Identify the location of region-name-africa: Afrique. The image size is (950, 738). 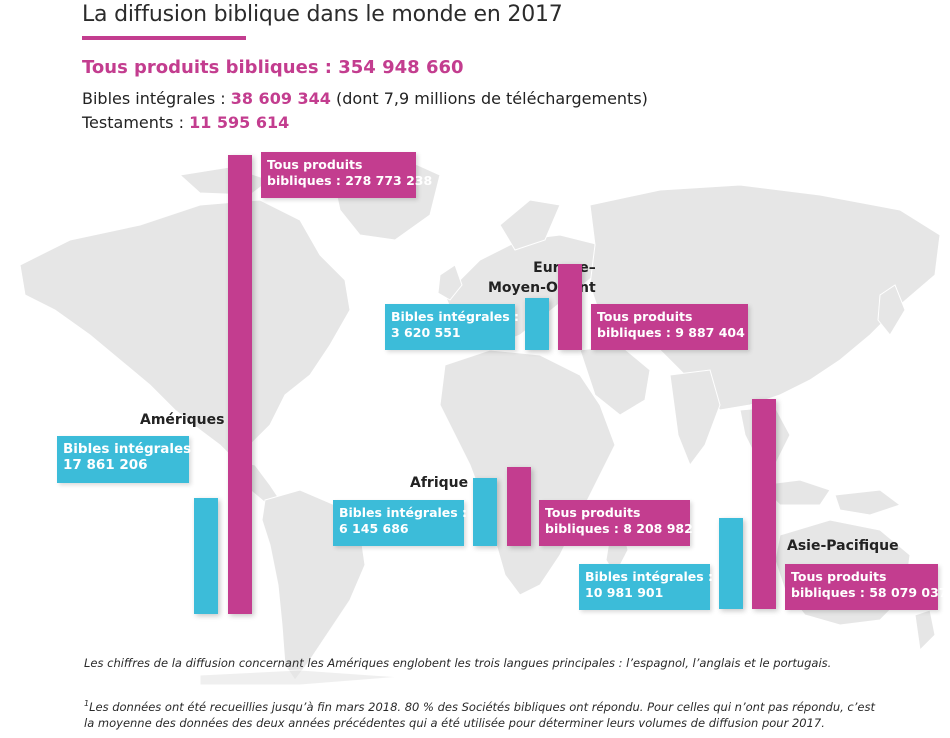
(439, 483).